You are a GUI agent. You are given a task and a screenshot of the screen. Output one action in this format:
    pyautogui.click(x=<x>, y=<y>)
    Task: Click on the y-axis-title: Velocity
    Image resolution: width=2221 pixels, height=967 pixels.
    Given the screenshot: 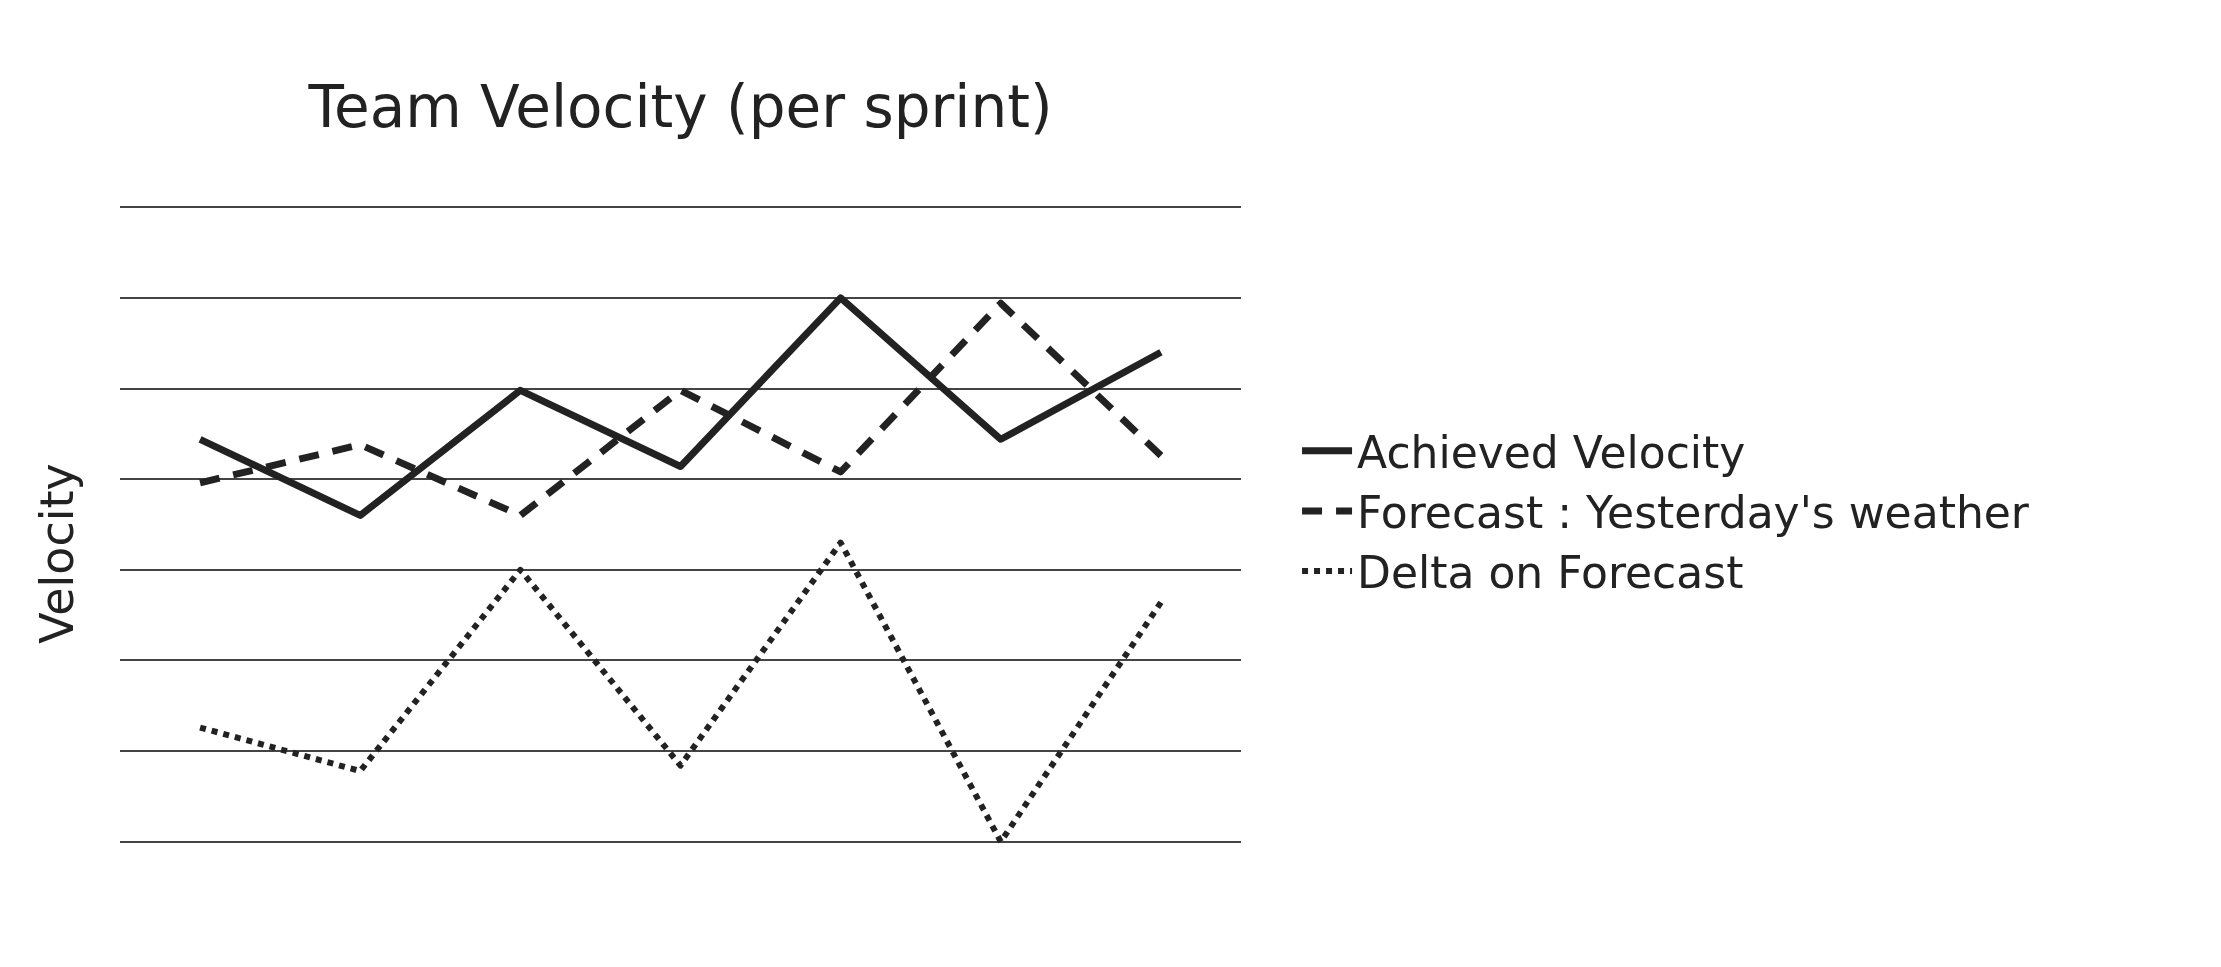 What is the action you would take?
    pyautogui.click(x=57, y=553)
    